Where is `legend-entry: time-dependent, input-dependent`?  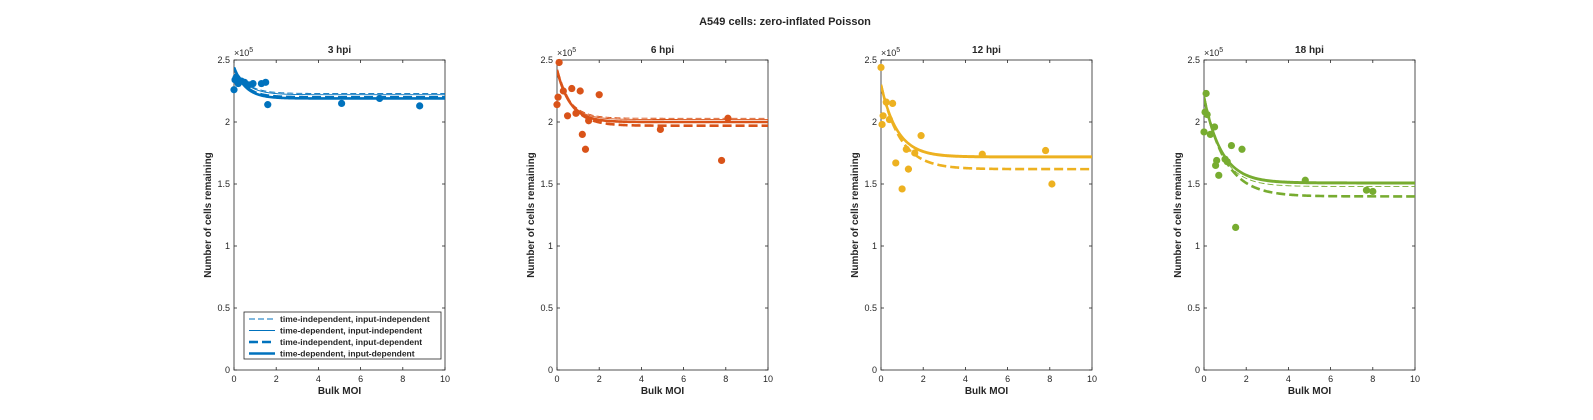 legend-entry: time-dependent, input-dependent is located at coordinates (347, 354).